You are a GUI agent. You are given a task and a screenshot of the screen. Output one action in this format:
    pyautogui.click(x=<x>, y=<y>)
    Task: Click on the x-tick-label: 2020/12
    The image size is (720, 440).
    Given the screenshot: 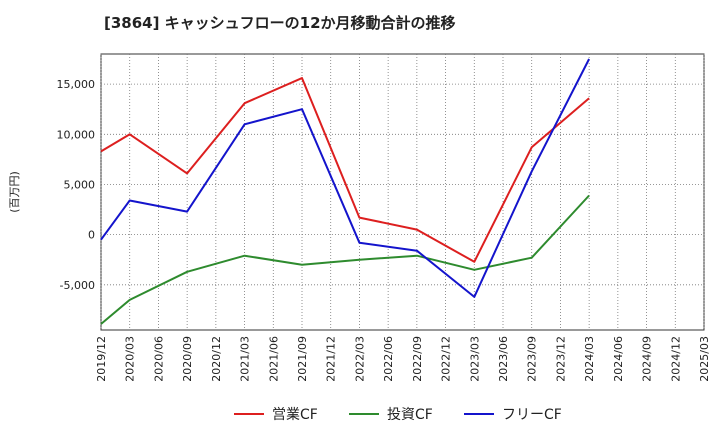 What is the action you would take?
    pyautogui.click(x=216, y=359)
    